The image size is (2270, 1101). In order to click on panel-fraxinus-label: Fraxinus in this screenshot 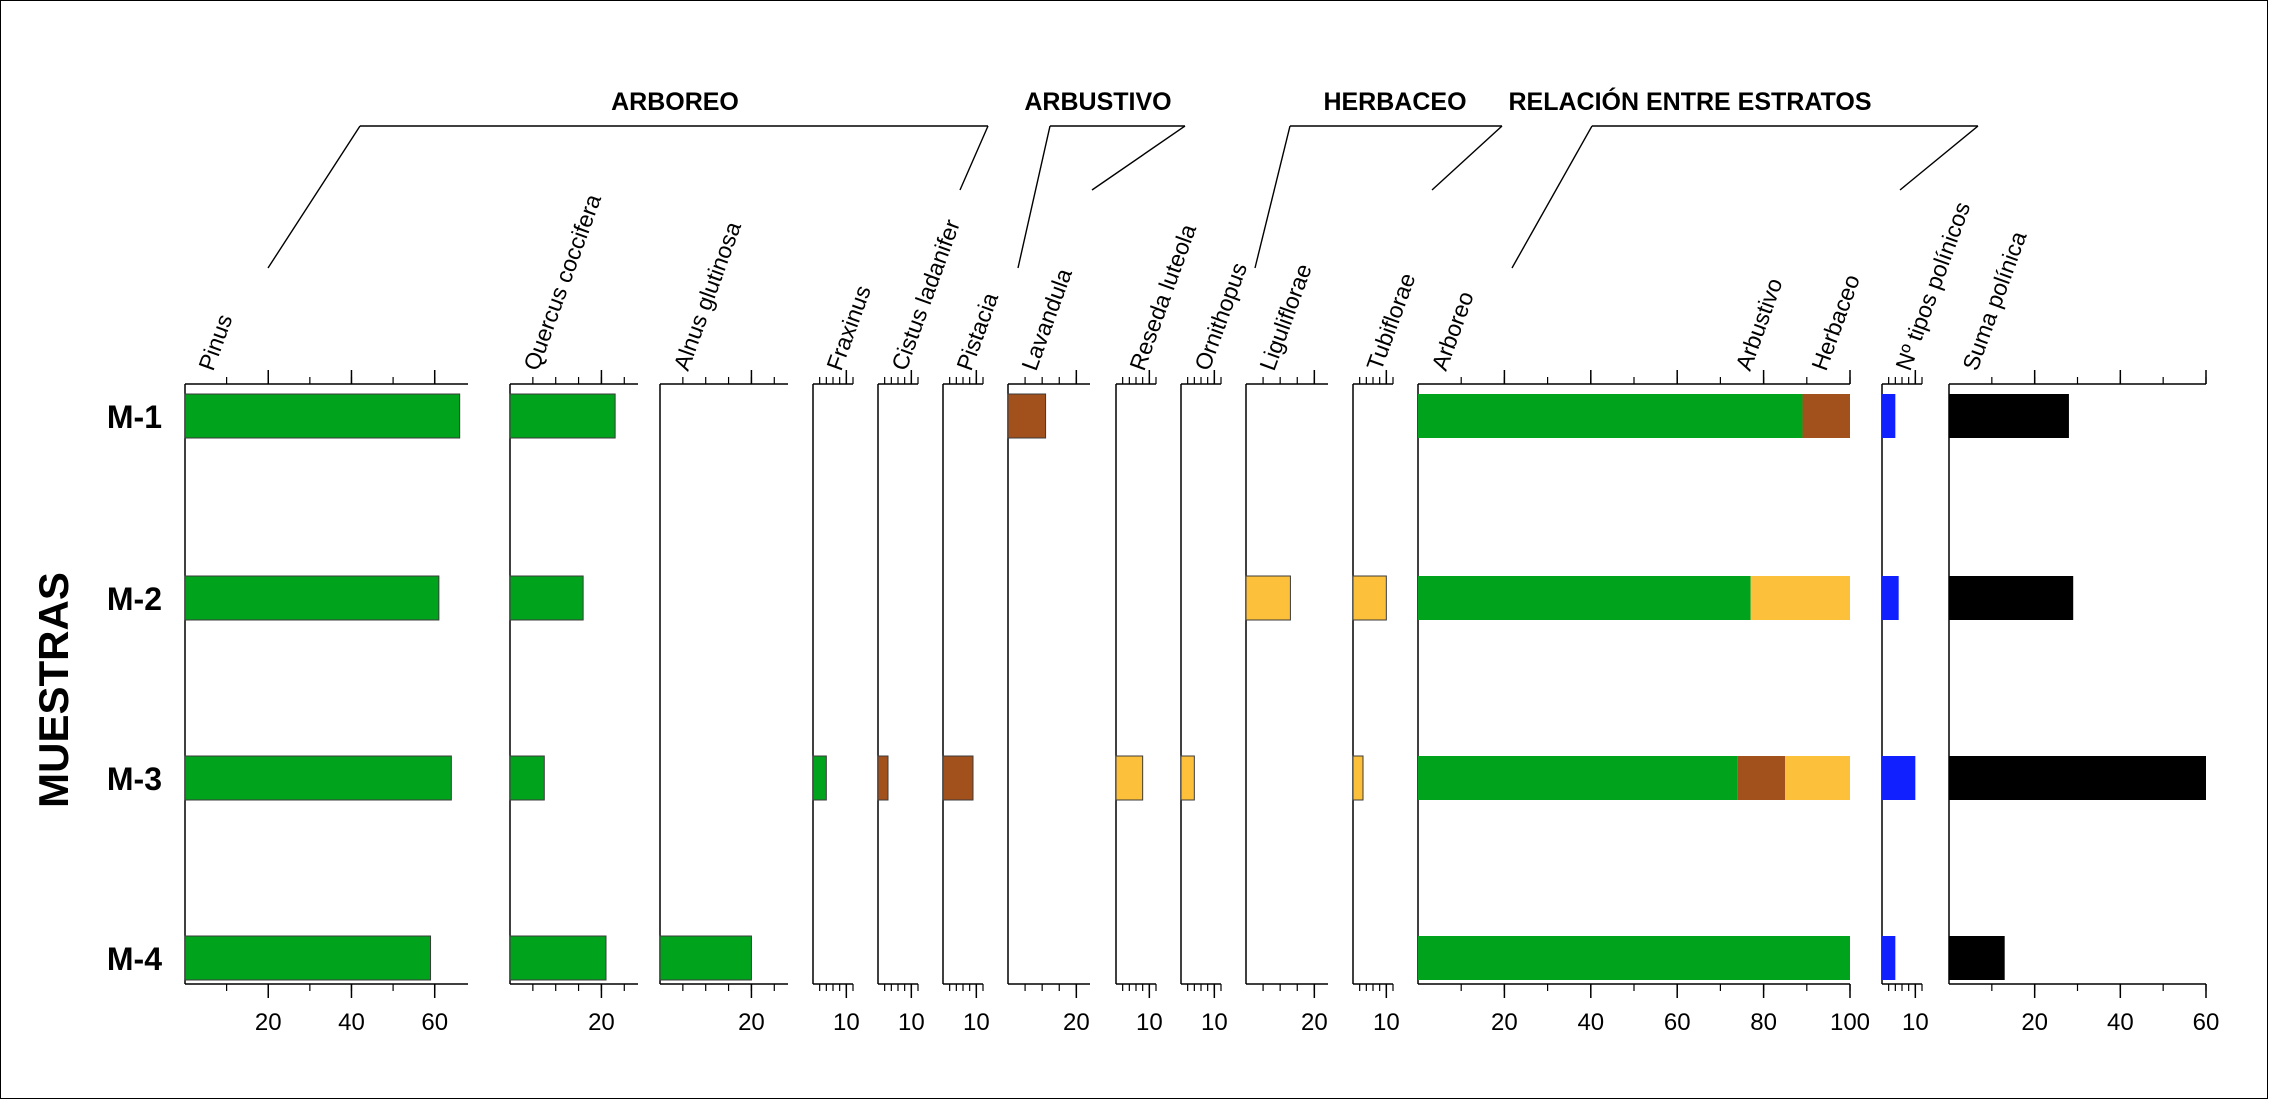, I will do `click(848, 328)`.